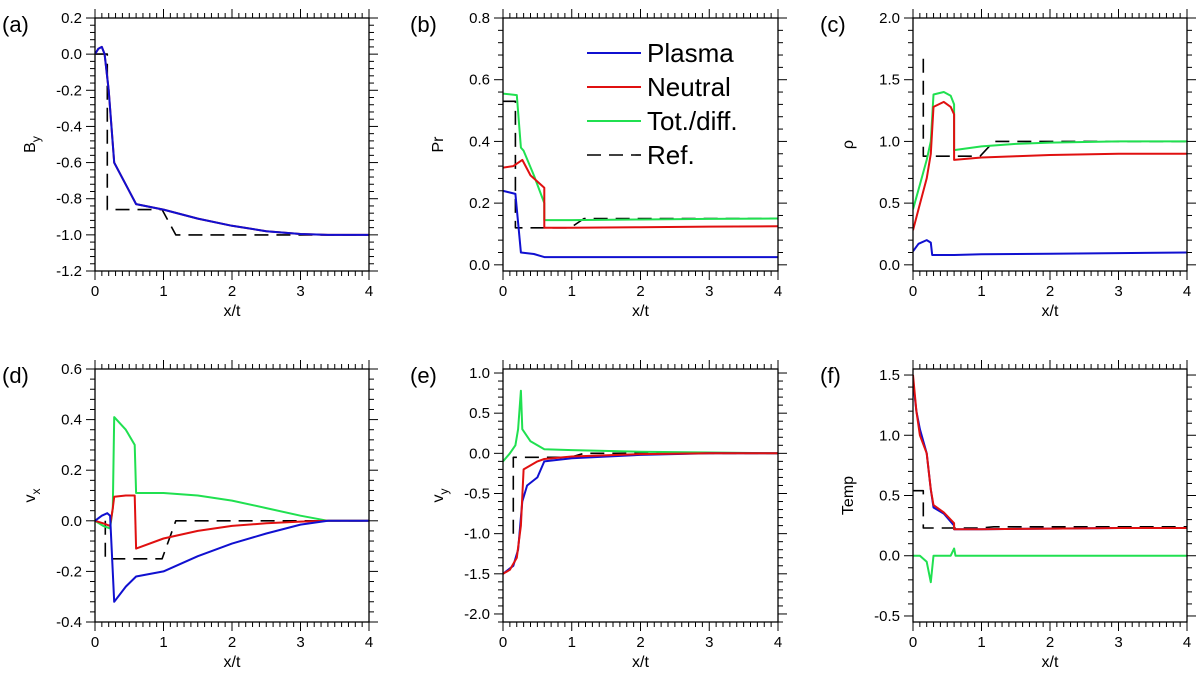  Describe the element at coordinates (689, 87) in the screenshot. I see `legend-label-neutral: Neutral` at that location.